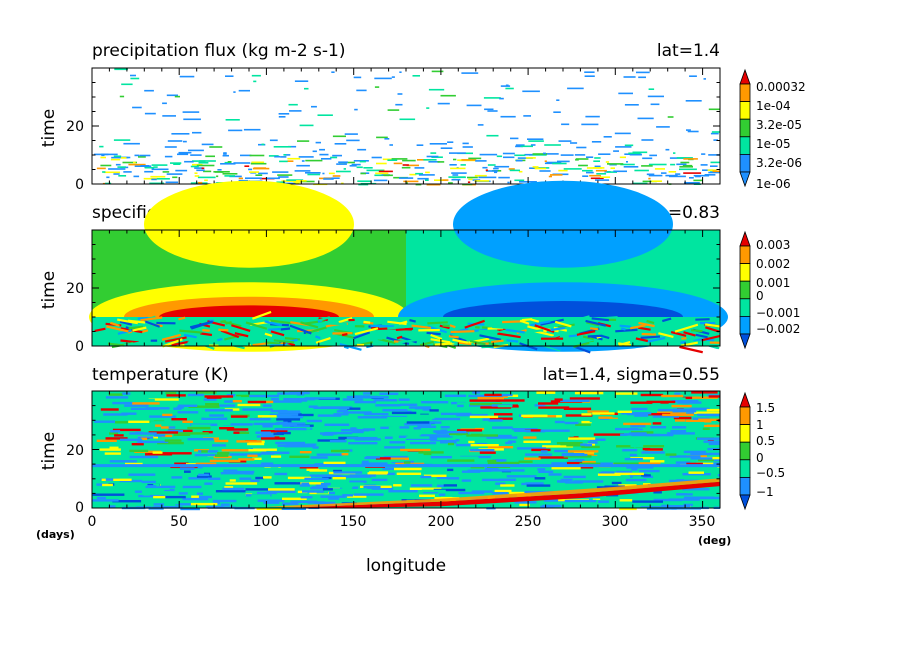 The width and height of the screenshot is (904, 654). What do you see at coordinates (781, 87) in the screenshot?
I see `precip-cb-label-5: 0.00032` at bounding box center [781, 87].